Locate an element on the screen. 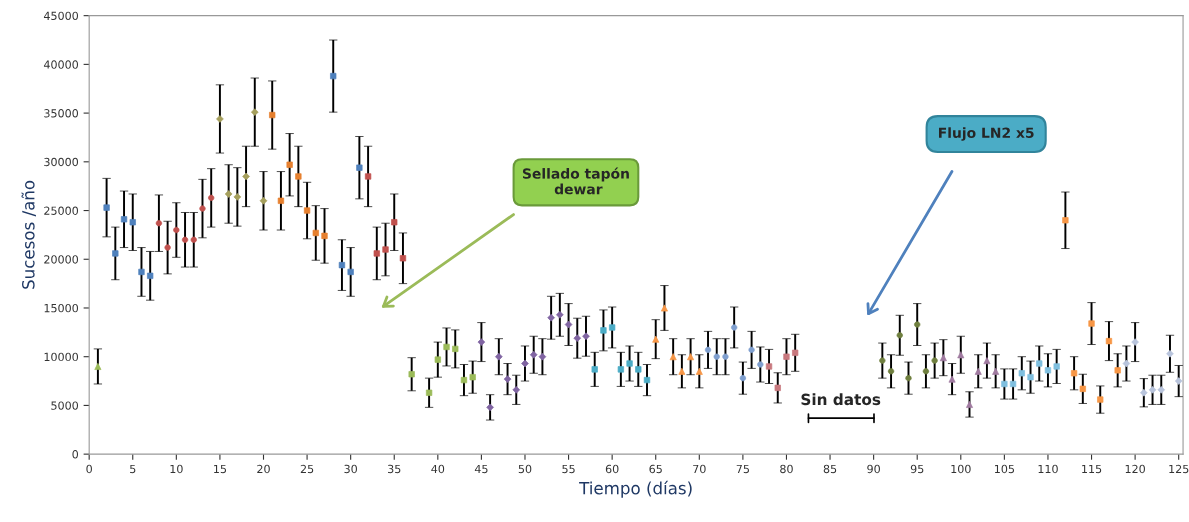 The width and height of the screenshot is (1189, 522). x-tick-label: 65 is located at coordinates (655, 469).